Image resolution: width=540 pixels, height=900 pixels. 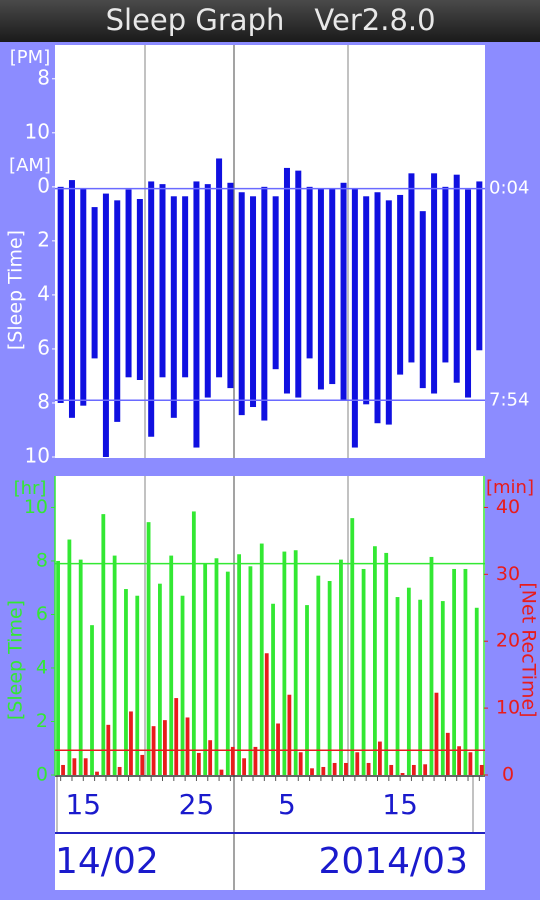 What do you see at coordinates (195, 20) in the screenshot?
I see `app-title: Sleep Graph` at bounding box center [195, 20].